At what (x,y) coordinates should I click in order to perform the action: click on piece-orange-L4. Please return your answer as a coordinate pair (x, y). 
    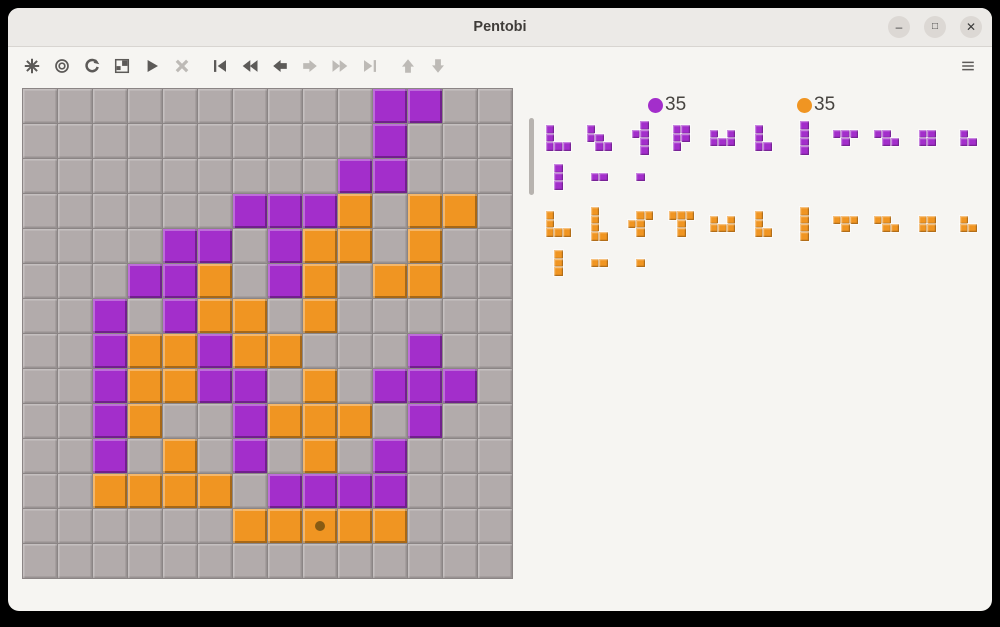
    Looking at the image, I should click on (763, 224).